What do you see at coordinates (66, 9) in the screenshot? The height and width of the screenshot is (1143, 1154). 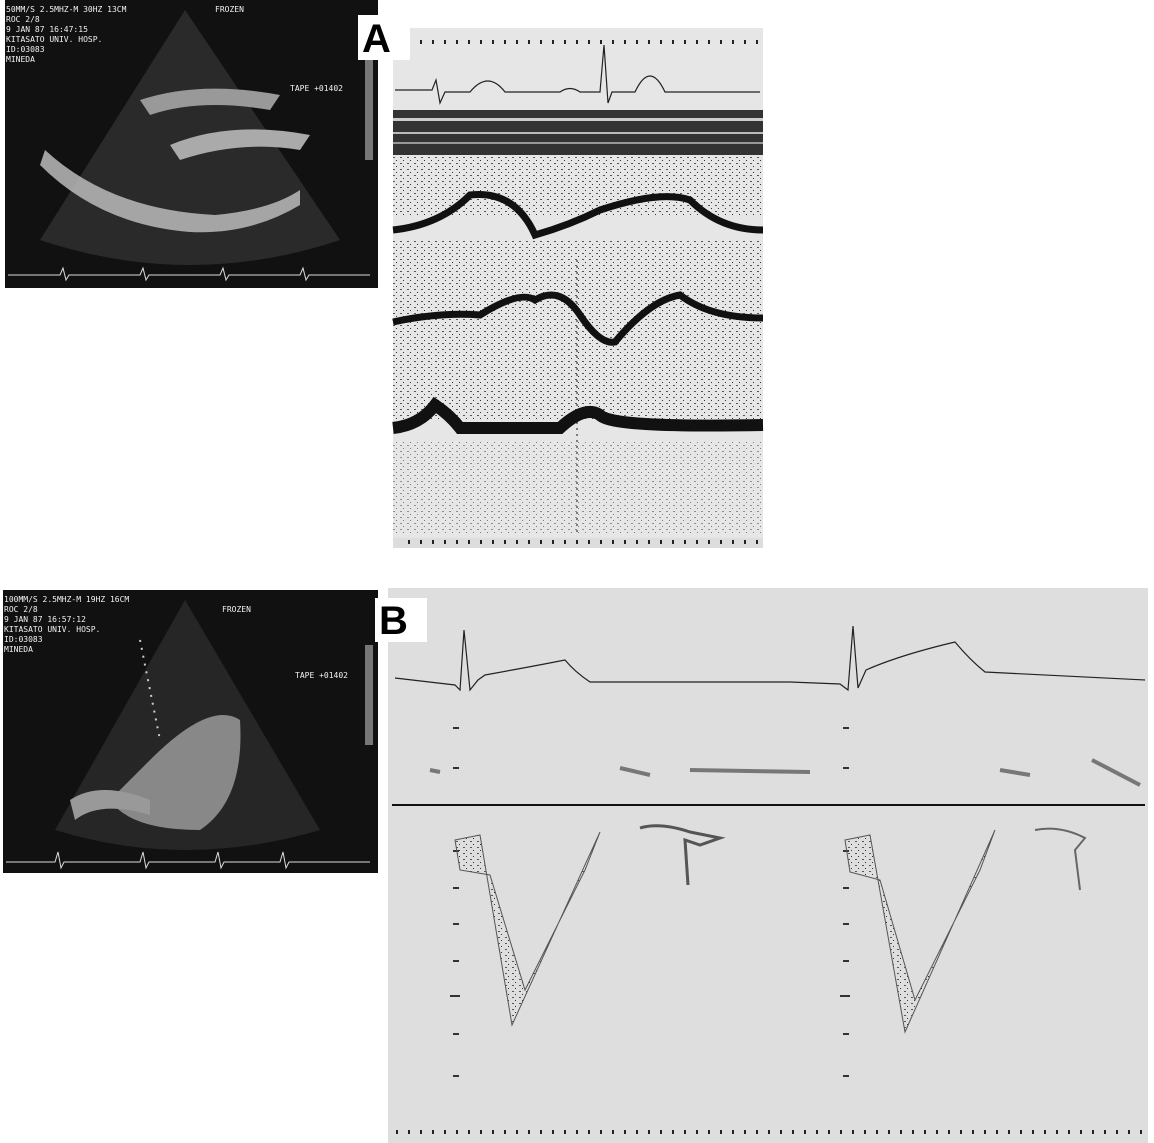 I see `echo-settings: 50MM/S 2.5MHZ-M 30HZ 13CM` at bounding box center [66, 9].